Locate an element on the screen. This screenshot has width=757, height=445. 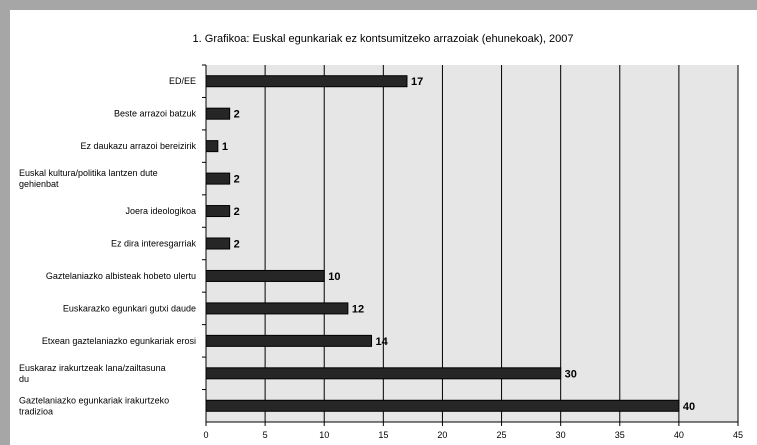
x-tick-label-20: 20 is located at coordinates (442, 435).